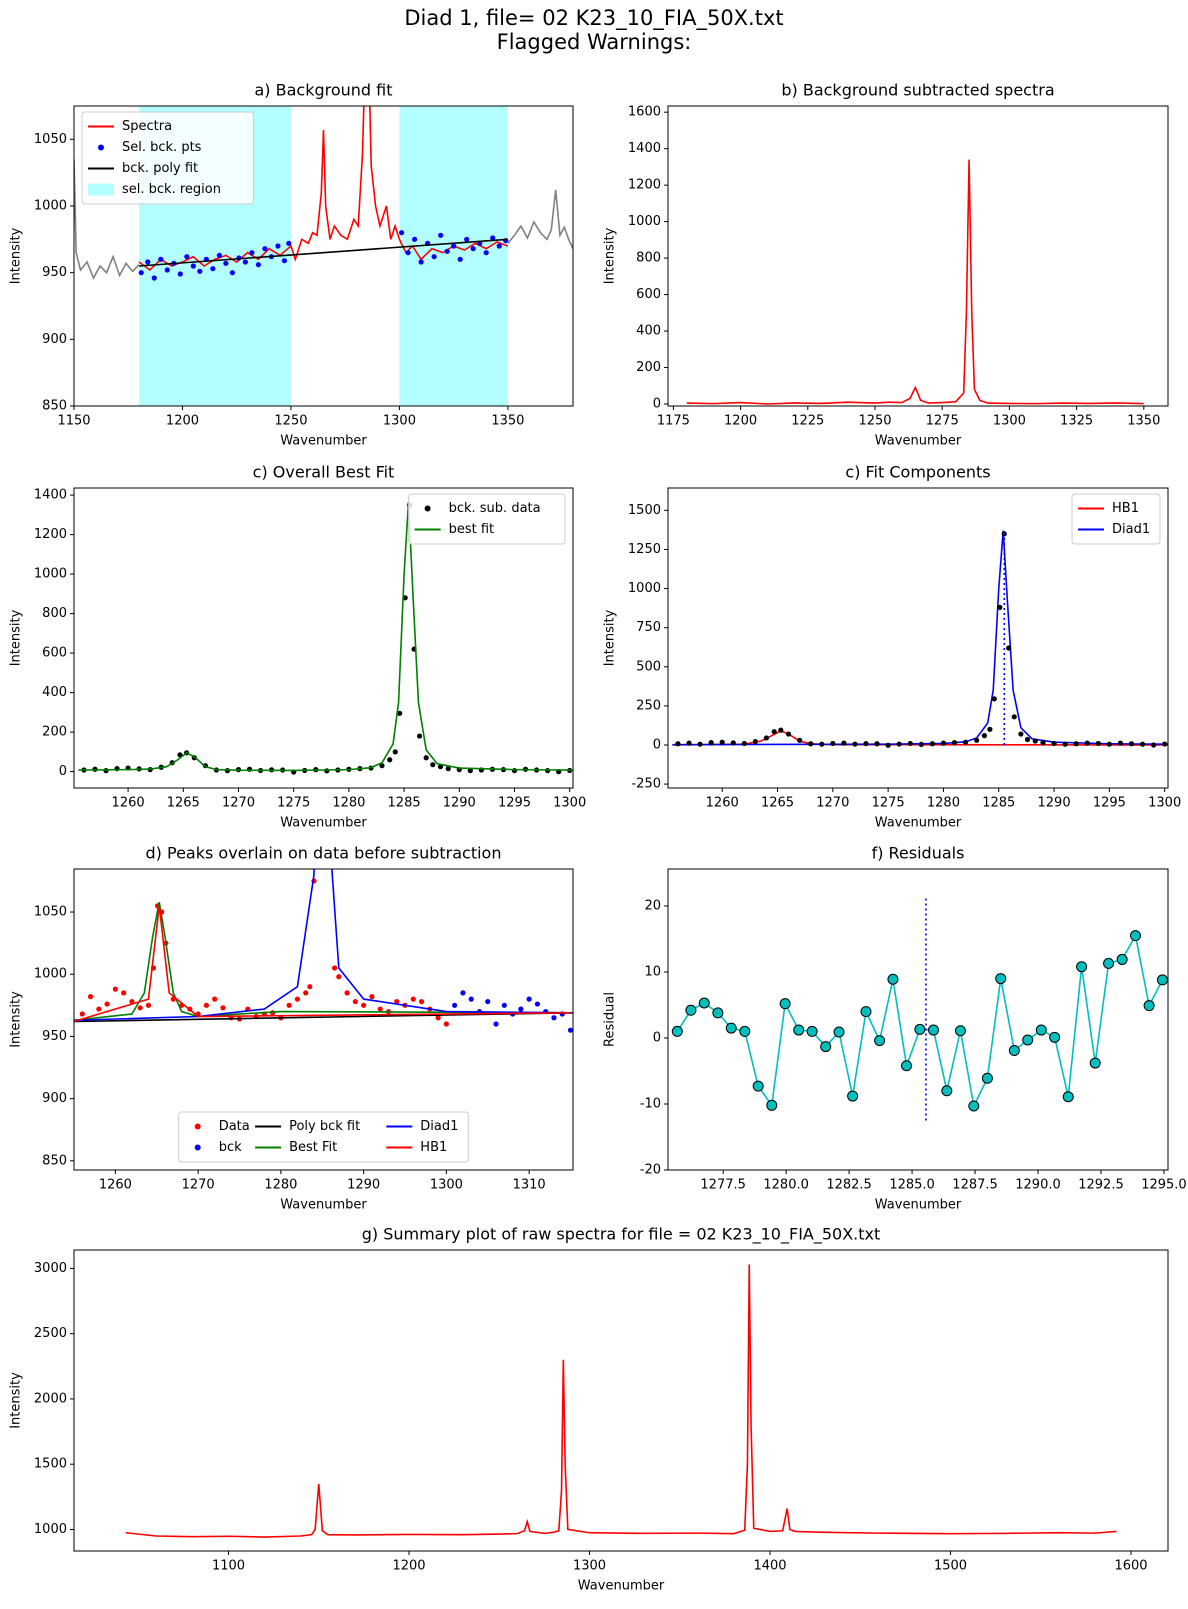  Describe the element at coordinates (514, 803) in the screenshot. I see `x-tick-label: 1295` at that location.